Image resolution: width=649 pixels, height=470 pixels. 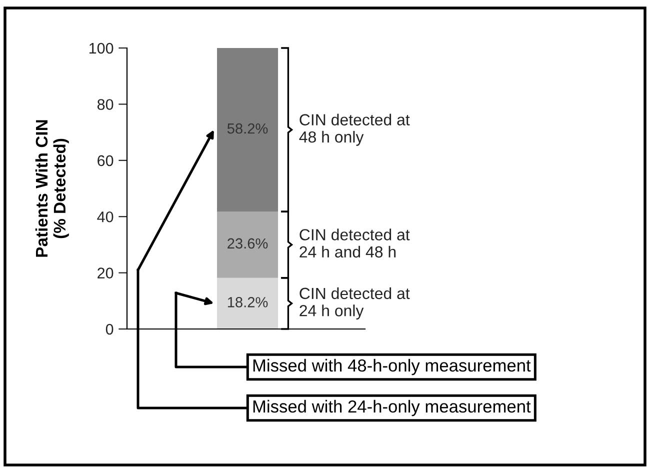 What do you see at coordinates (247, 128) in the screenshot?
I see `data-label: 58.2%` at bounding box center [247, 128].